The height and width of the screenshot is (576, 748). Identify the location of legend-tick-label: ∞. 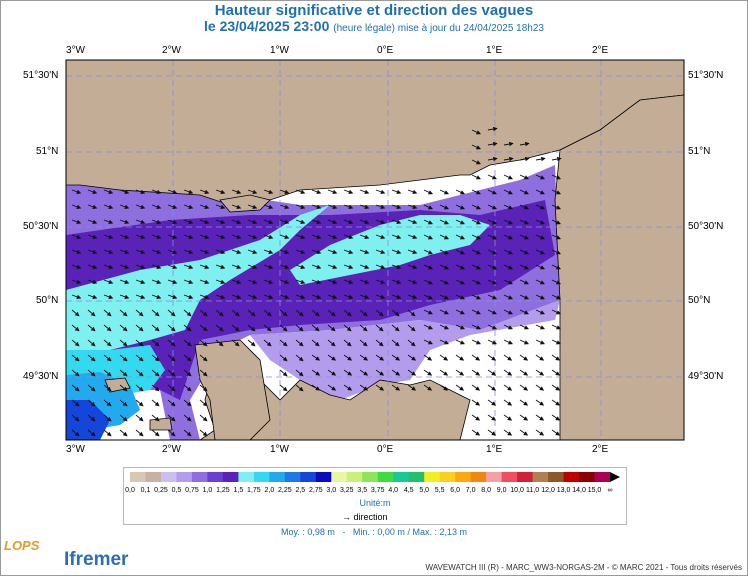
(610, 490).